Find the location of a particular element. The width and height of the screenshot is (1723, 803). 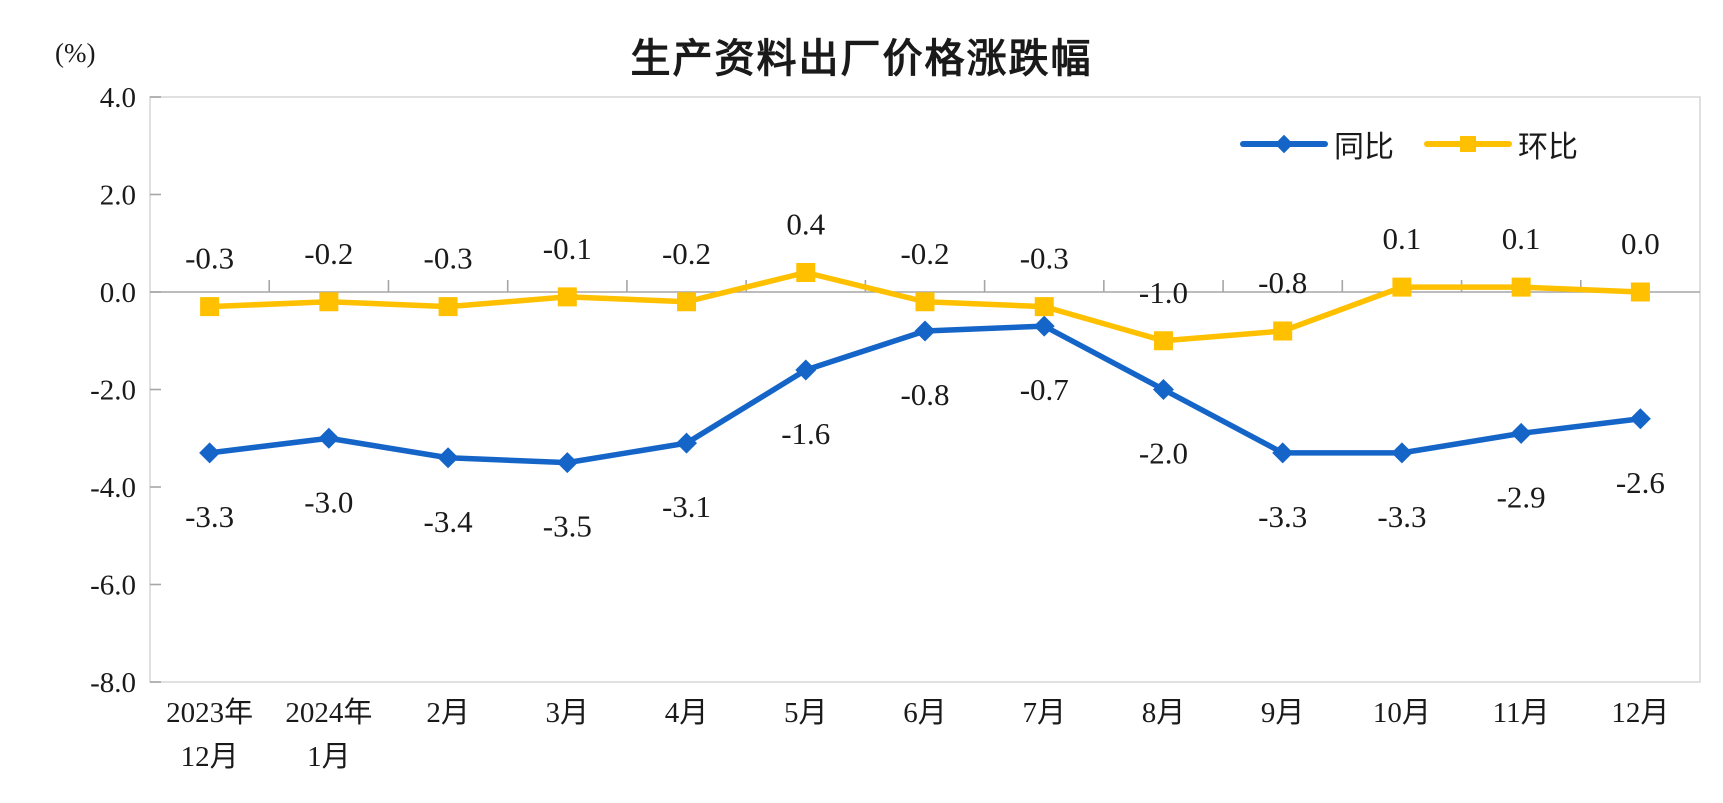

data-label: -0.7 is located at coordinates (1044, 389).